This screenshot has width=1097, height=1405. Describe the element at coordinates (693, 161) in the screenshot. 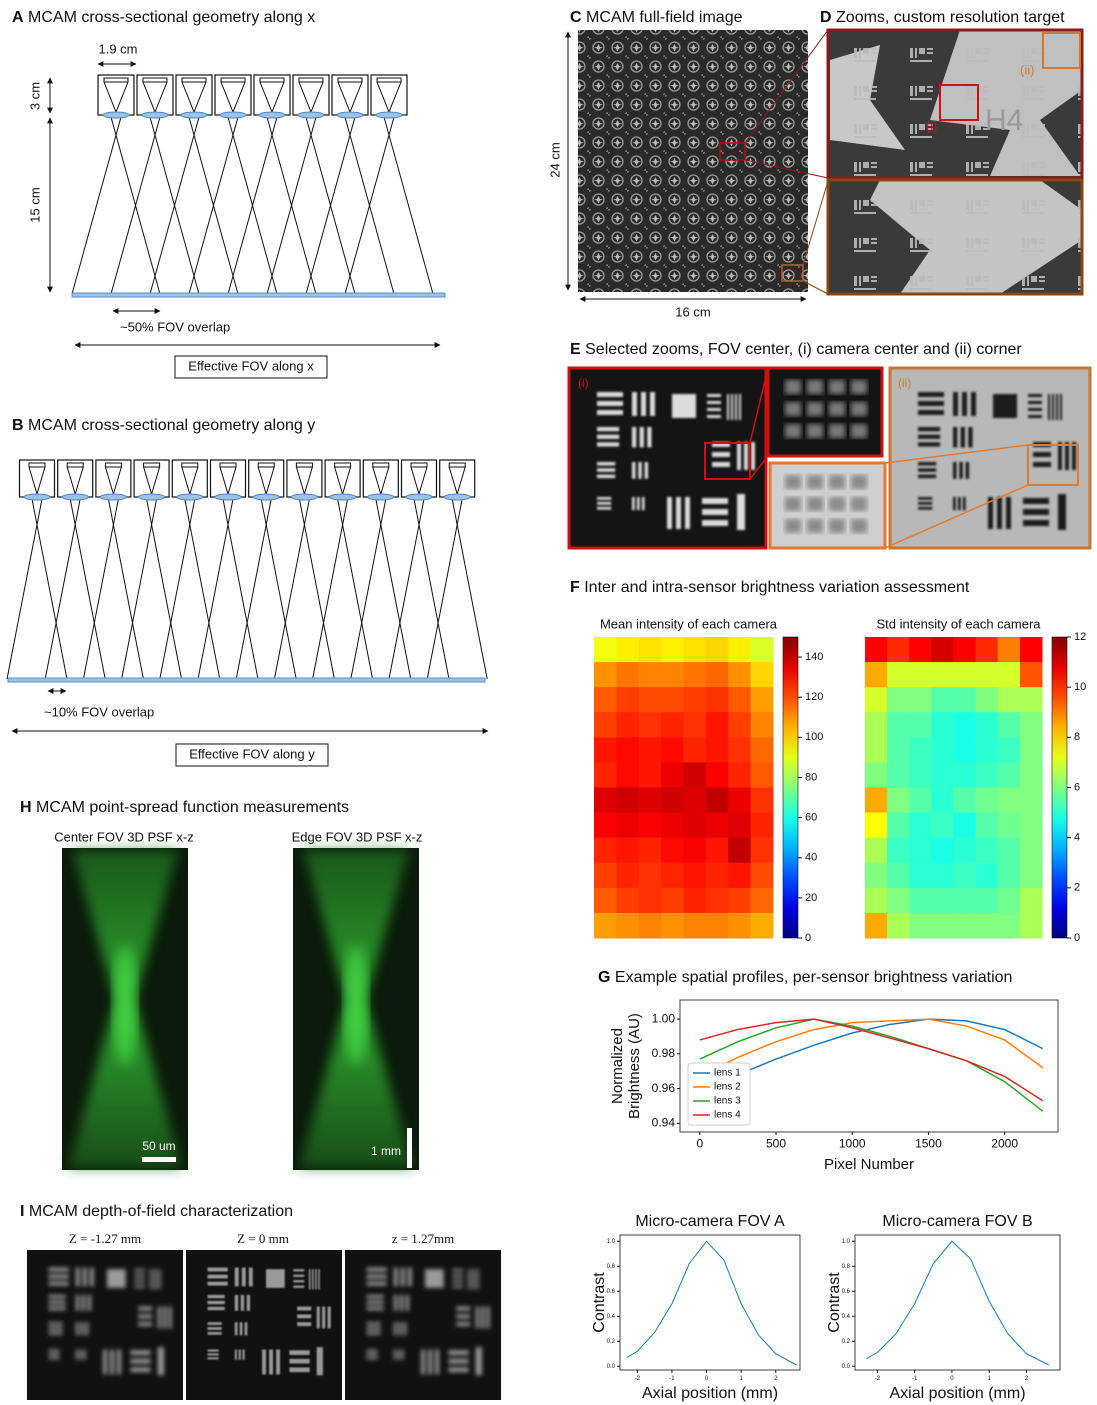

I see `full-field-image` at that location.